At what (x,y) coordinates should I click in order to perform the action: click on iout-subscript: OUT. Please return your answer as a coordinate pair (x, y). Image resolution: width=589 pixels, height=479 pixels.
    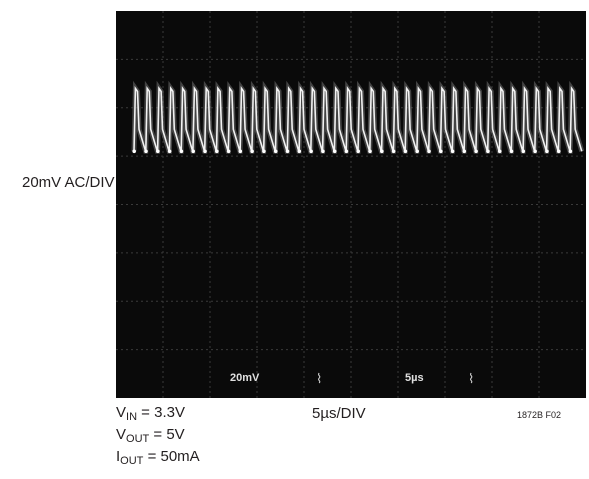
    Looking at the image, I should click on (131, 461).